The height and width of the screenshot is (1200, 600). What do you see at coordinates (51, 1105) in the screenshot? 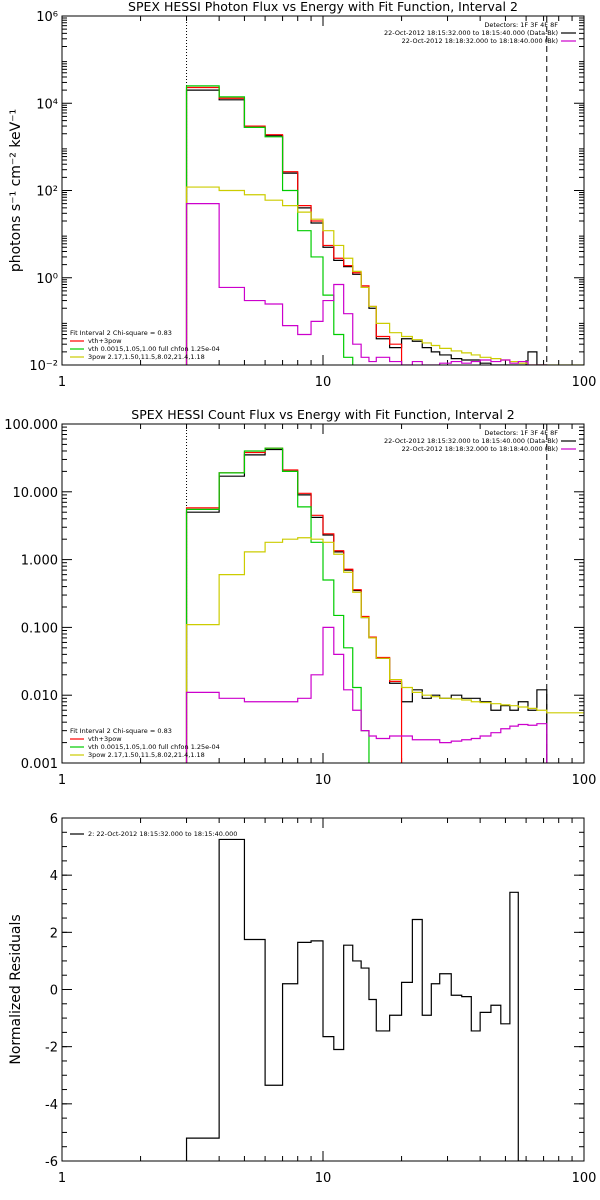
I see `y-tick-label: -4` at bounding box center [51, 1105].